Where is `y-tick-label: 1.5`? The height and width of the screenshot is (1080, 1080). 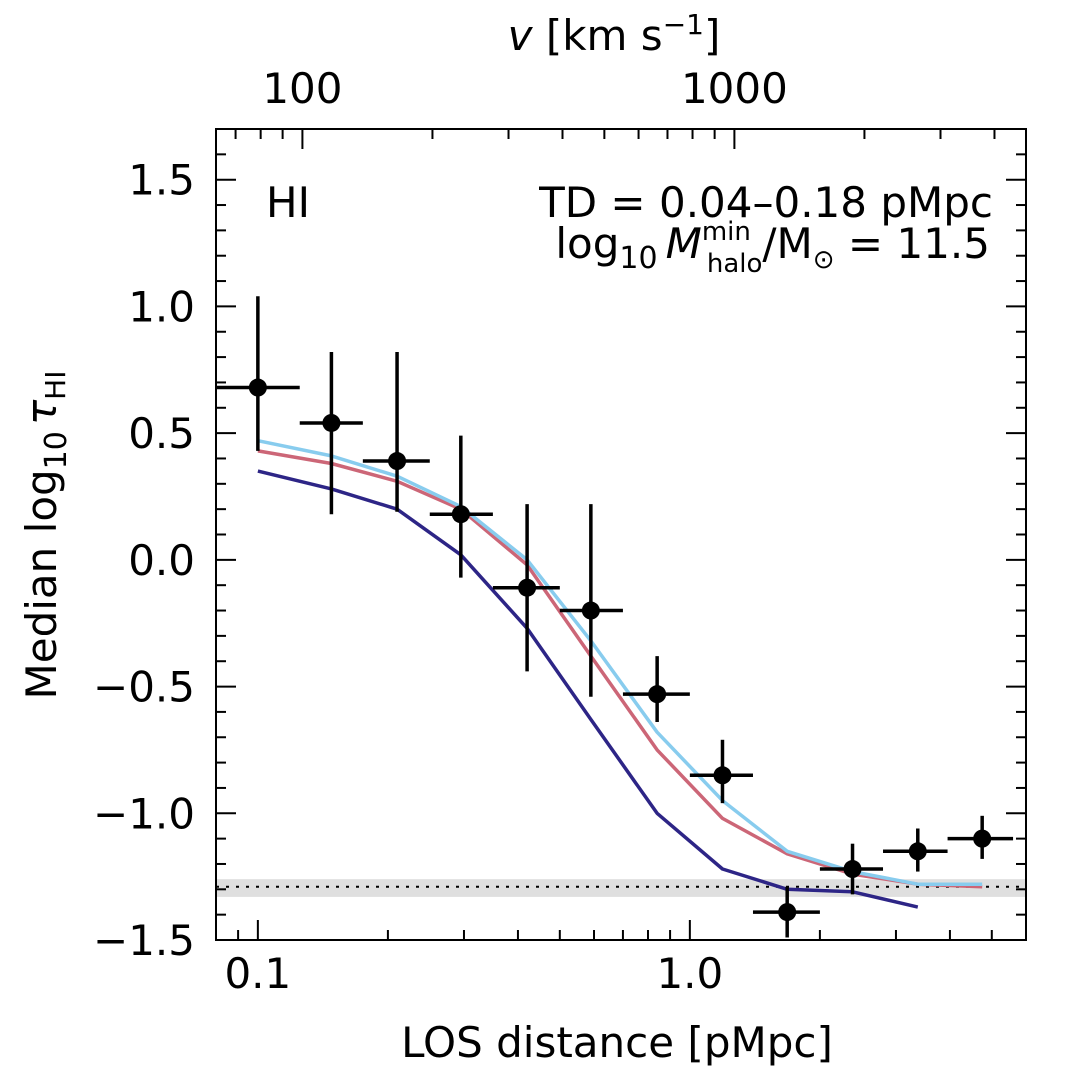
y-tick-label: 1.5 is located at coordinates (161, 180).